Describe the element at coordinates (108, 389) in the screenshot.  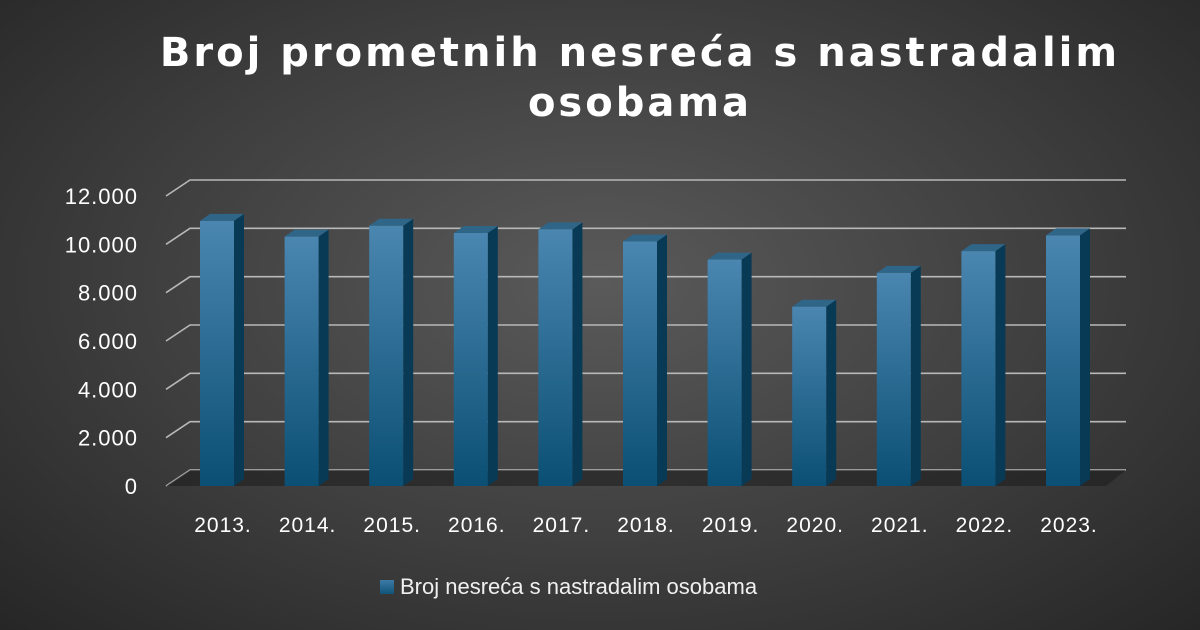
I see `y-tick-label: 4.000` at that location.